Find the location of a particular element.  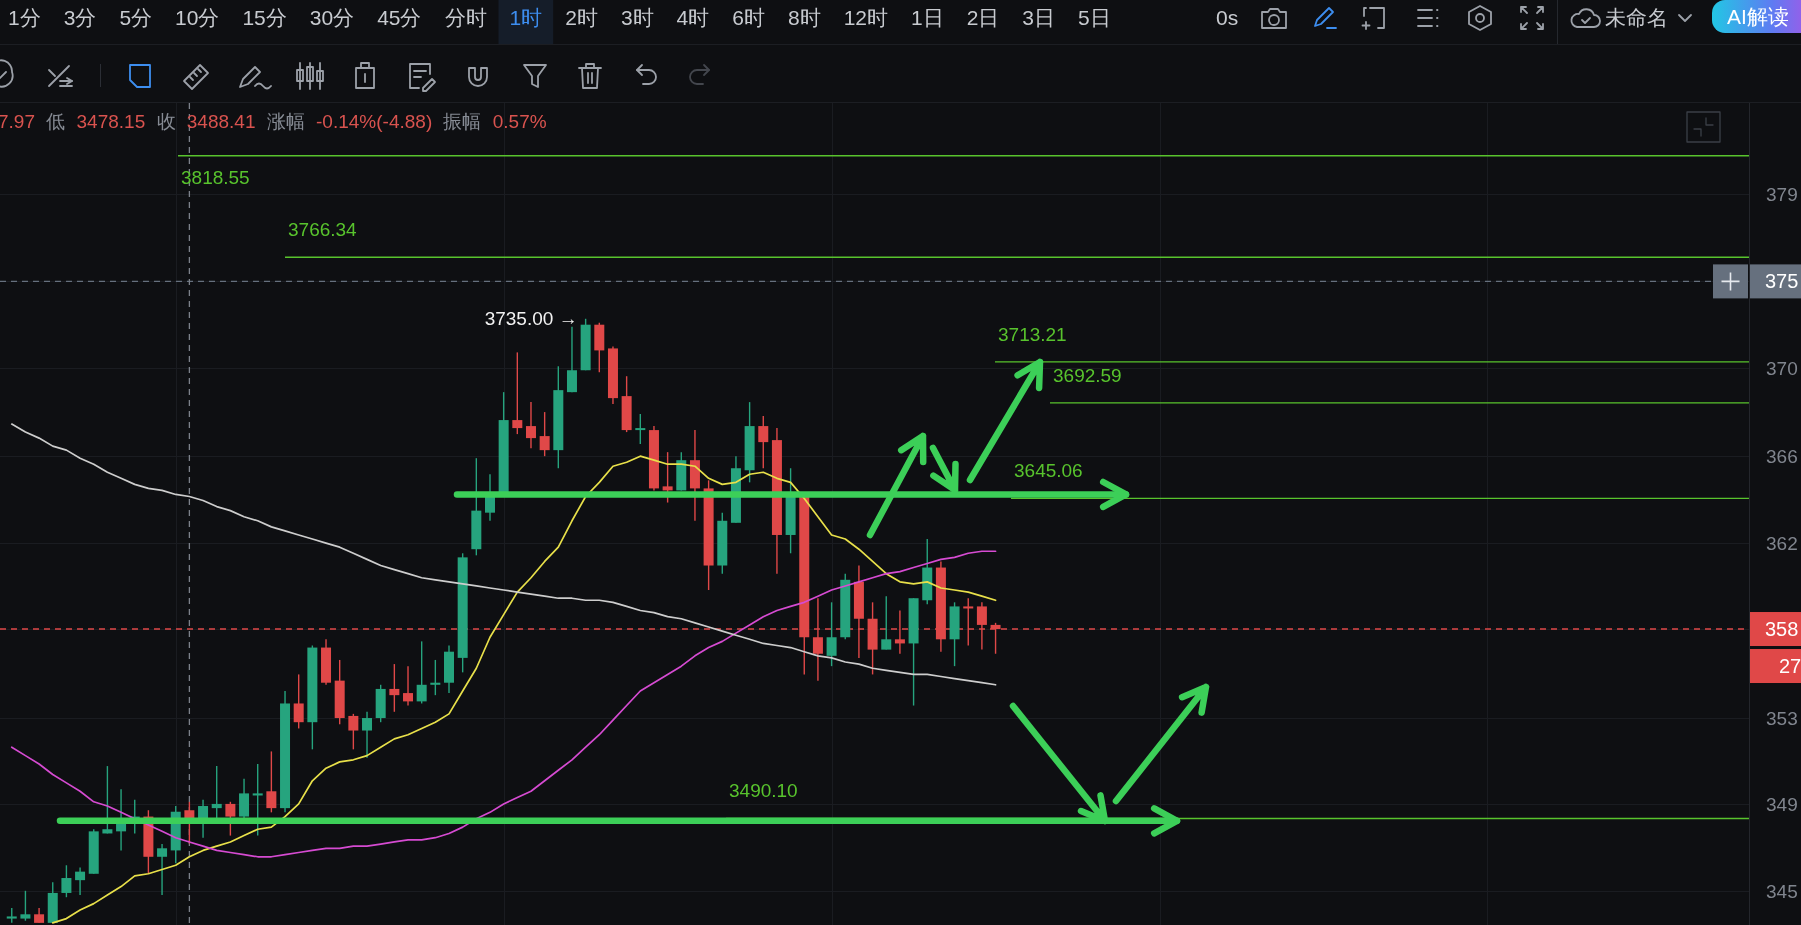

text: 370 is located at coordinates (1782, 369).